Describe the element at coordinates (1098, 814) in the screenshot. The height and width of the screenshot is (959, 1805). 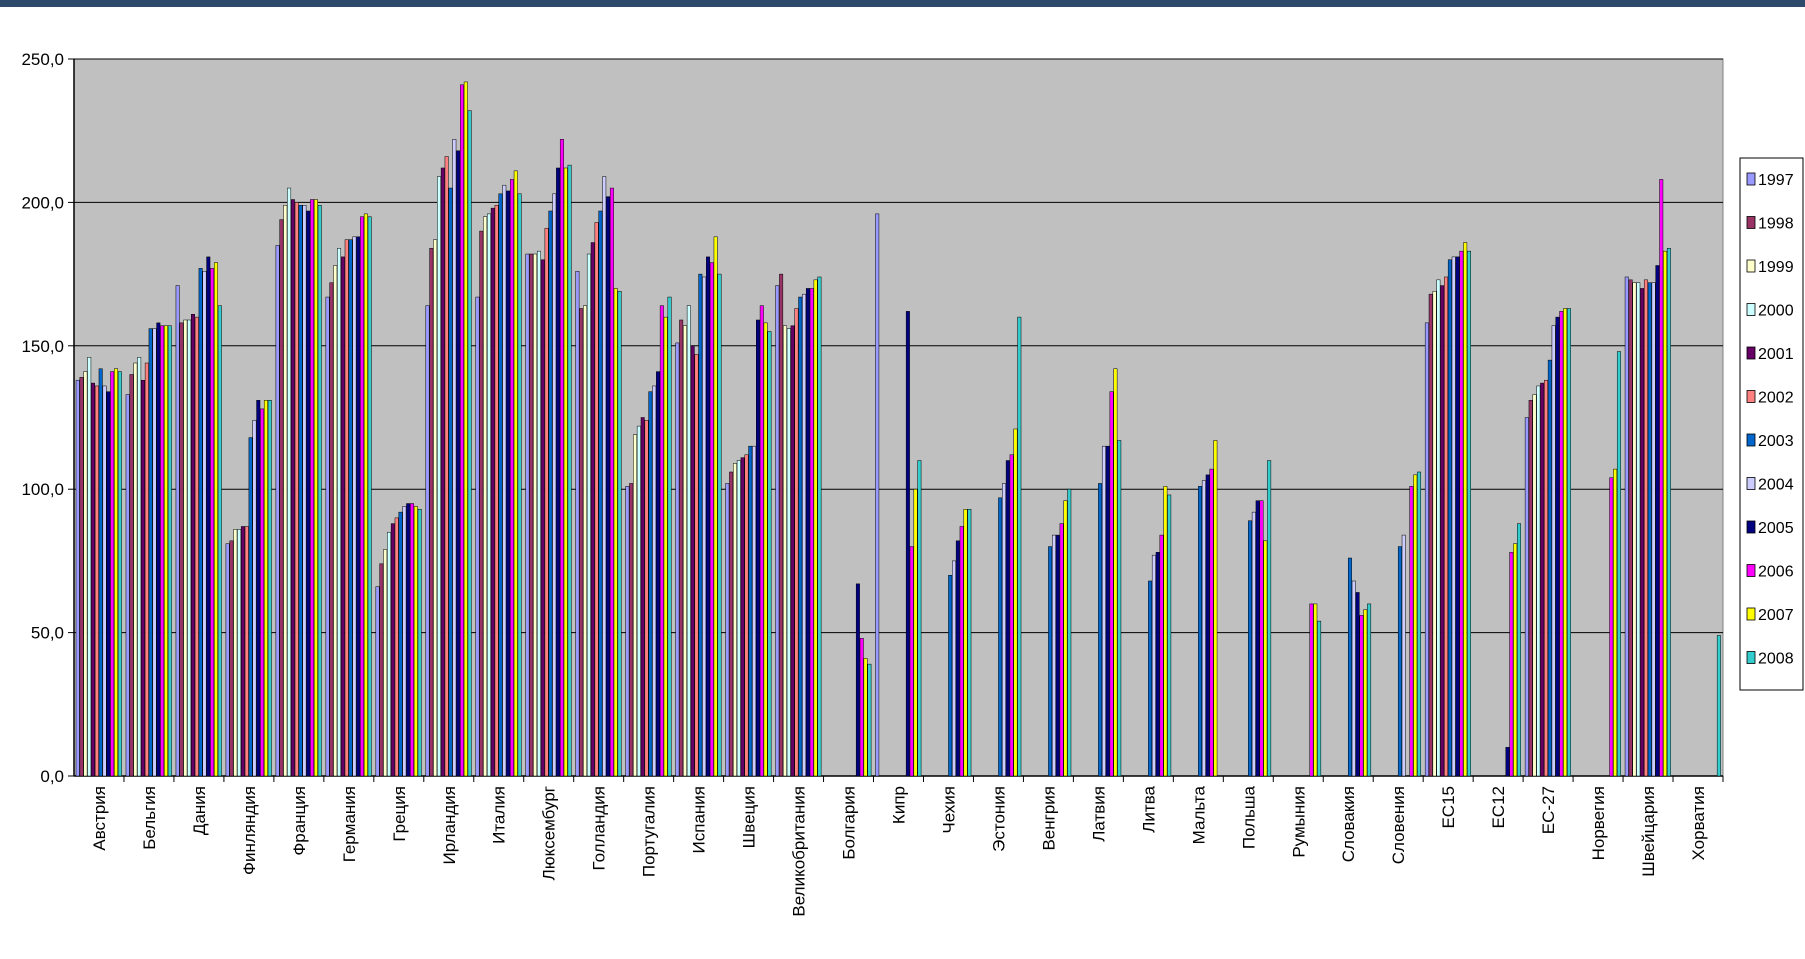
I see `x-category-label: Латвия` at that location.